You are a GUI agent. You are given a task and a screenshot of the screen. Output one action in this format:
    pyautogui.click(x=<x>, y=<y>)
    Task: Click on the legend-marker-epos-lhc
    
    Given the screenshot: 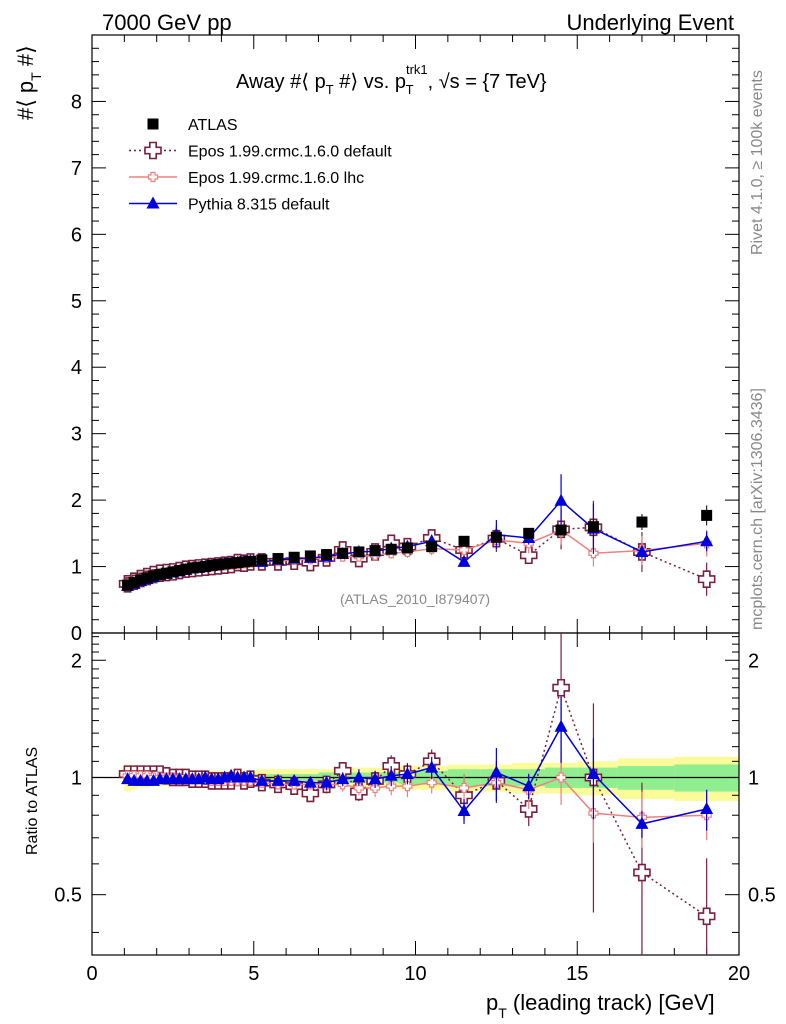 What is the action you would take?
    pyautogui.click(x=153, y=177)
    